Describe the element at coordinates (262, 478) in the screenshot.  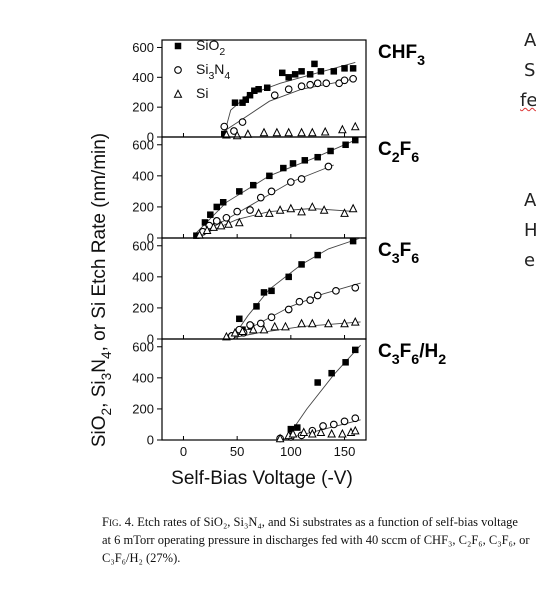
I see `x-axis-title: Self-Bias Voltage (-V)` at that location.